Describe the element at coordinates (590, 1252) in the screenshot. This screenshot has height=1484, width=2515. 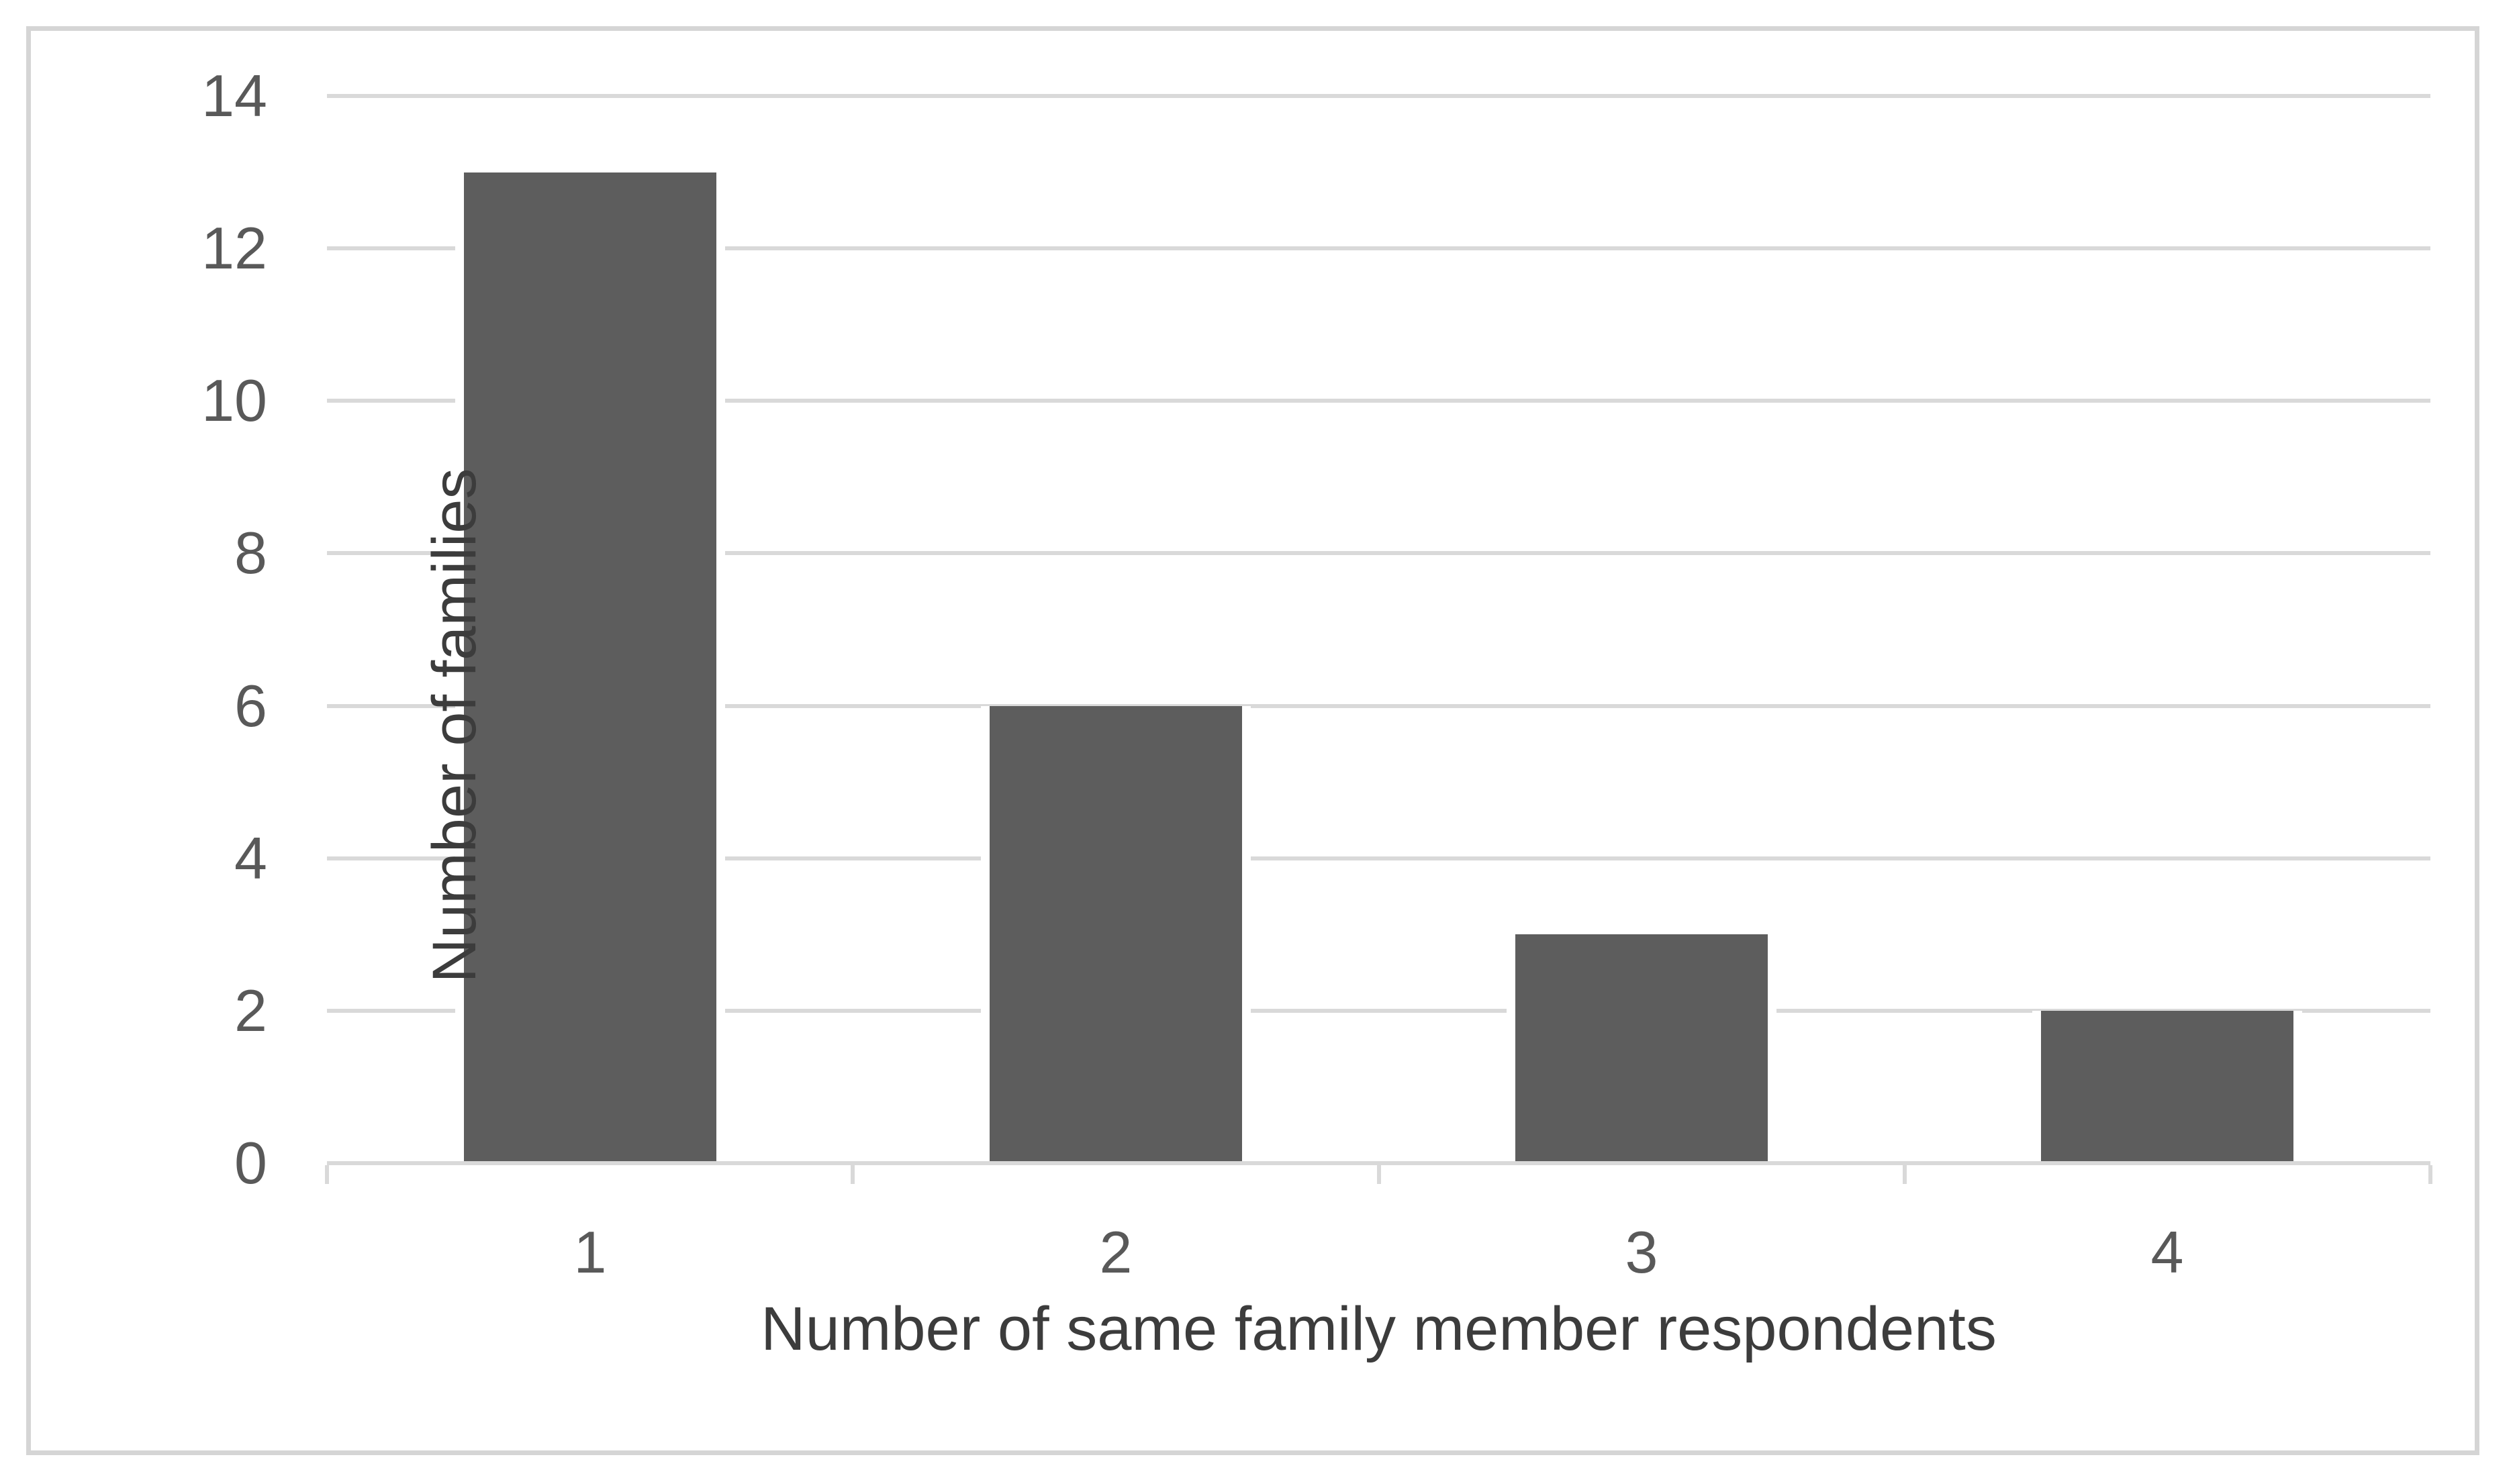
I see `x-tick-label-1: 1` at that location.